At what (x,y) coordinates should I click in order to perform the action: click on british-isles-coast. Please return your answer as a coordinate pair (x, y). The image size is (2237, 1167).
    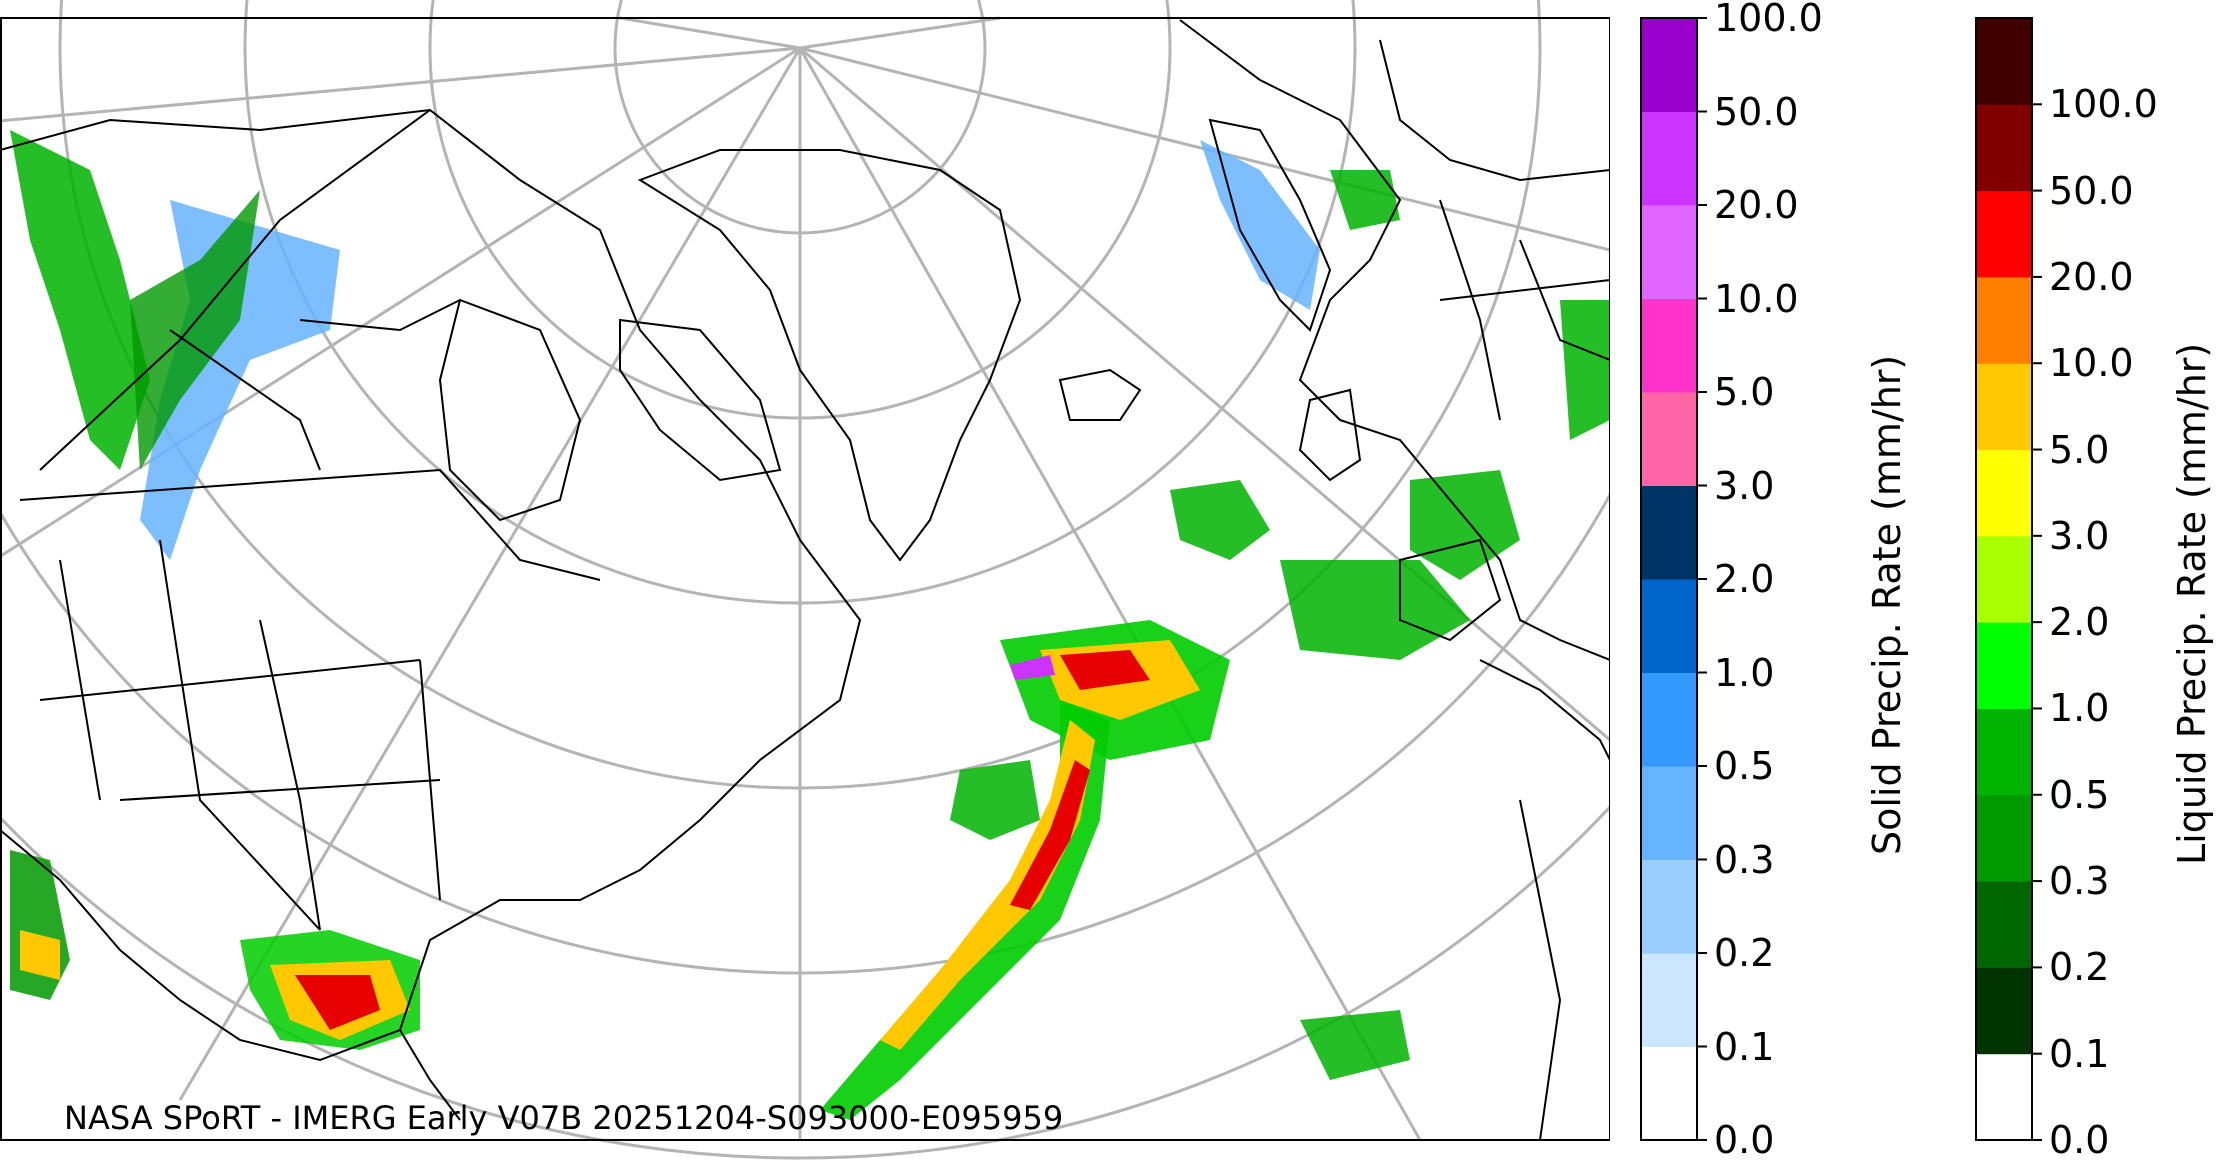
    Looking at the image, I should click on (1330, 435).